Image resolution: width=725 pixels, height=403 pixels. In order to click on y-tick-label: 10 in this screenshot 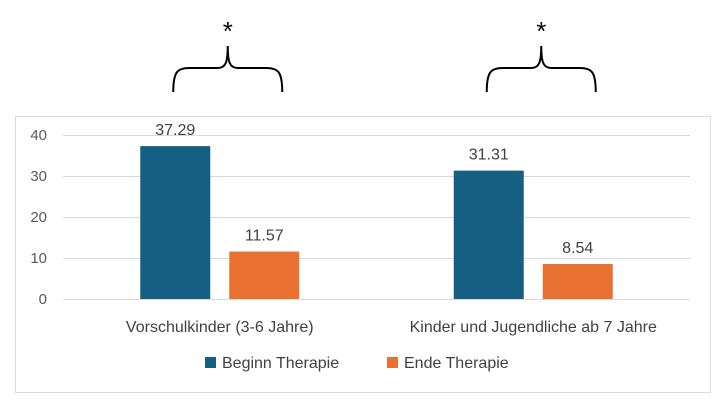, I will do `click(38, 258)`.